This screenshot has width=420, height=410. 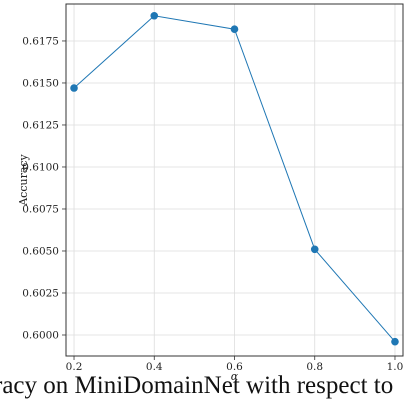 I want to click on caption-text: racy on MiniDomainNet with respect to, so click(x=197, y=385).